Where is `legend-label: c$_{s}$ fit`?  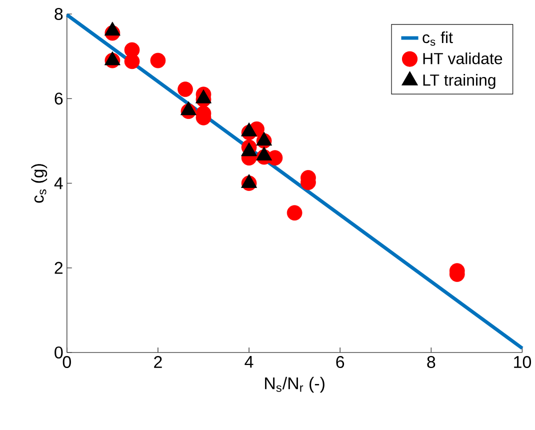
legend-label: c$_{s}$ fit is located at coordinates (437, 38).